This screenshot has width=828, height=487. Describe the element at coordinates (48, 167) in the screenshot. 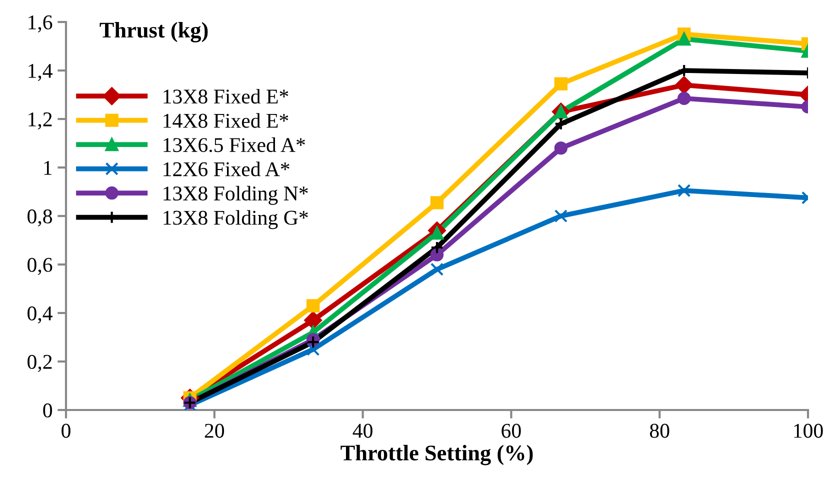

I see `y-tick-label: 1` at that location.